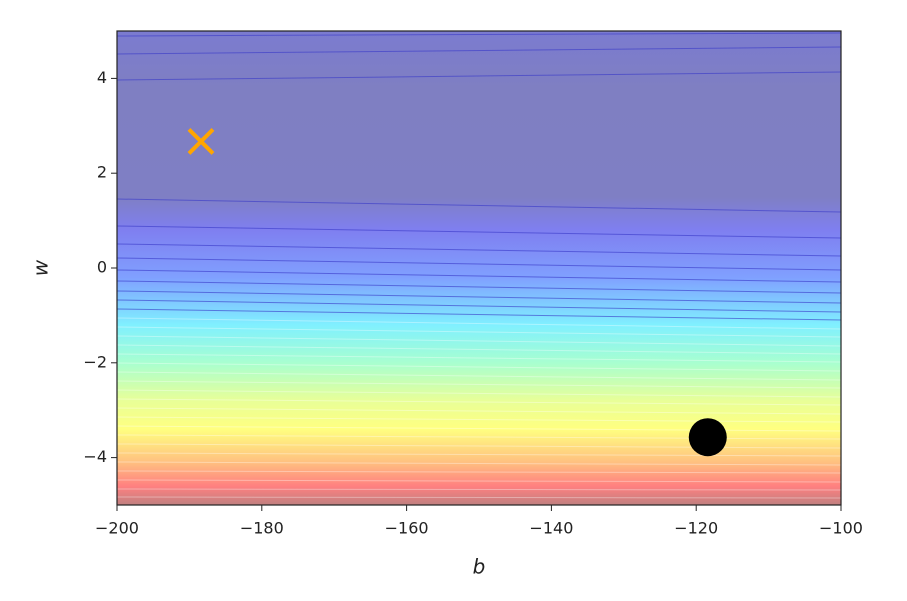 This screenshot has width=907, height=601. What do you see at coordinates (551, 528) in the screenshot?
I see `x-tick-label: −140` at bounding box center [551, 528].